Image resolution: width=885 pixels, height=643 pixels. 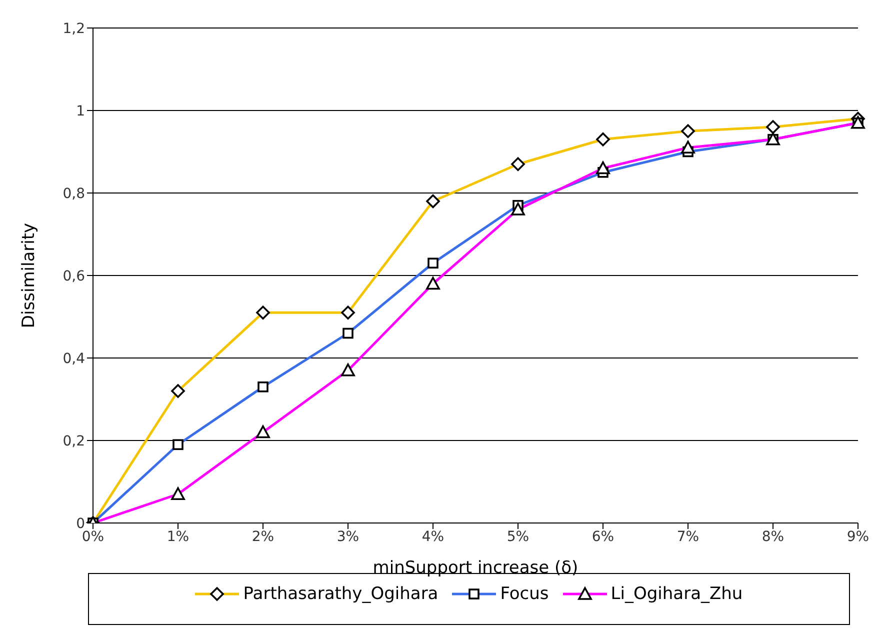 I want to click on x-tick-label: 8%, so click(x=773, y=536).